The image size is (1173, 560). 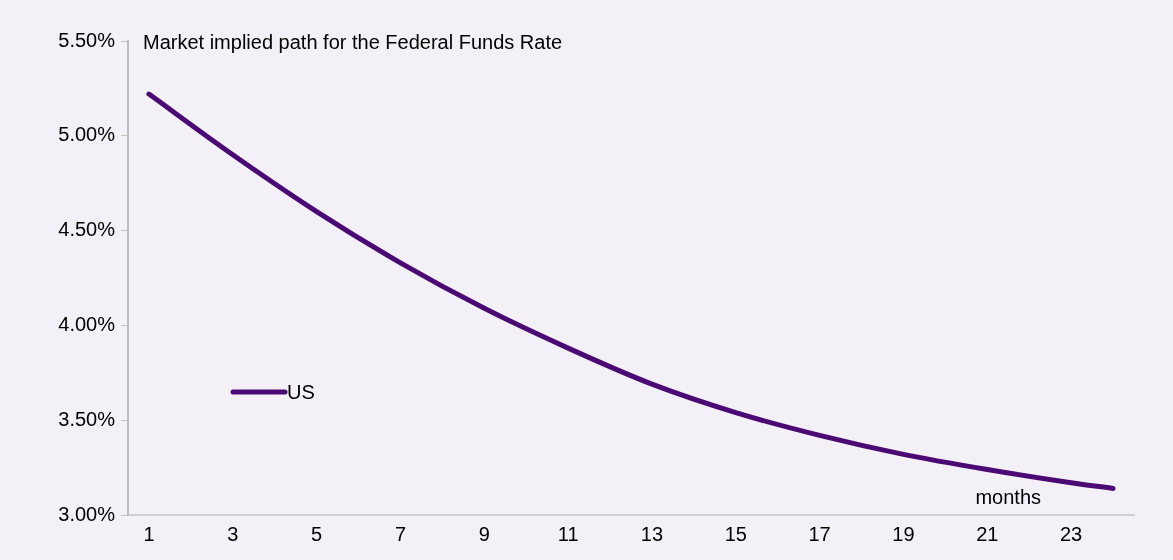 What do you see at coordinates (149, 533) in the screenshot?
I see `x-tick-label: 1` at bounding box center [149, 533].